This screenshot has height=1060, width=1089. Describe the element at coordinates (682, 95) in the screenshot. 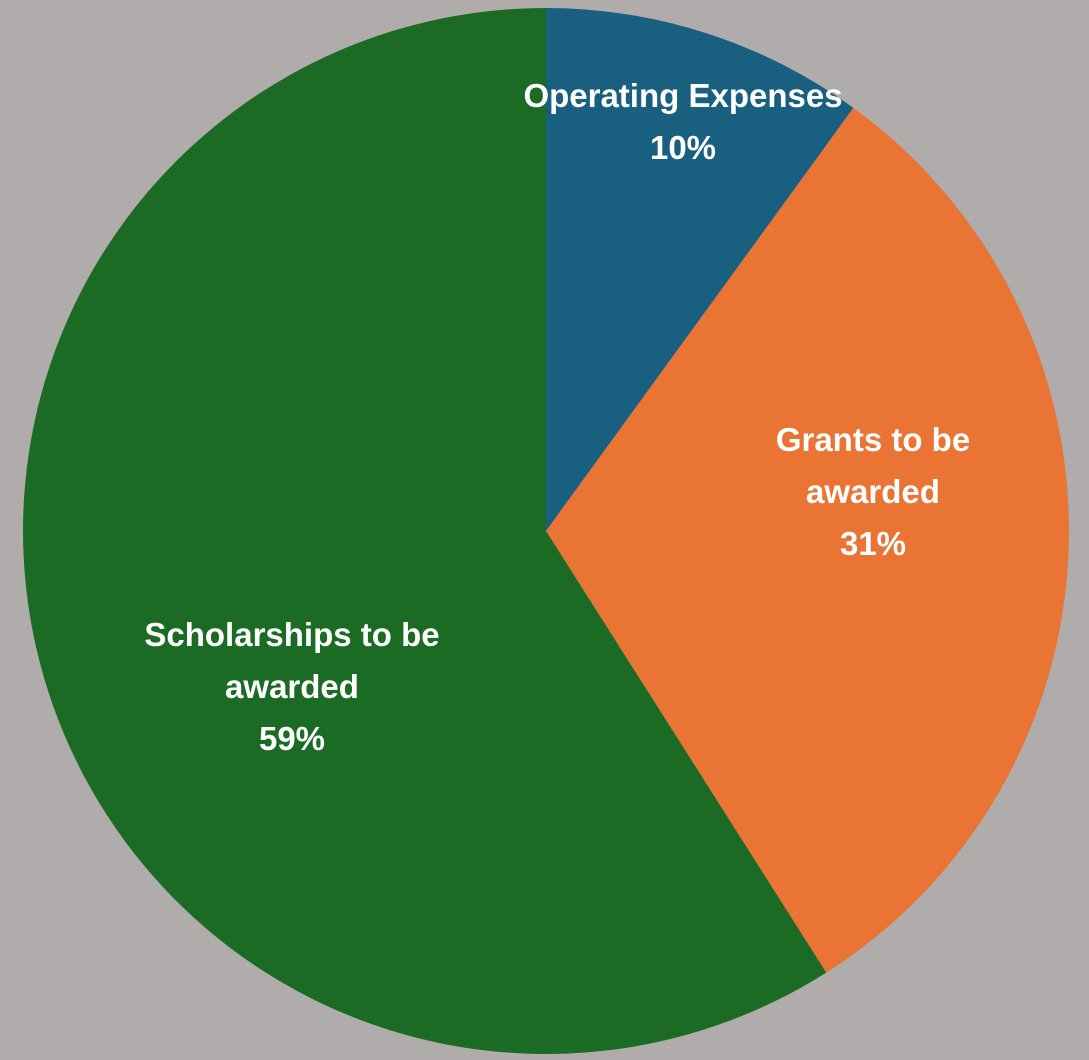

I see `data-label-line: Operating Expenses` at that location.